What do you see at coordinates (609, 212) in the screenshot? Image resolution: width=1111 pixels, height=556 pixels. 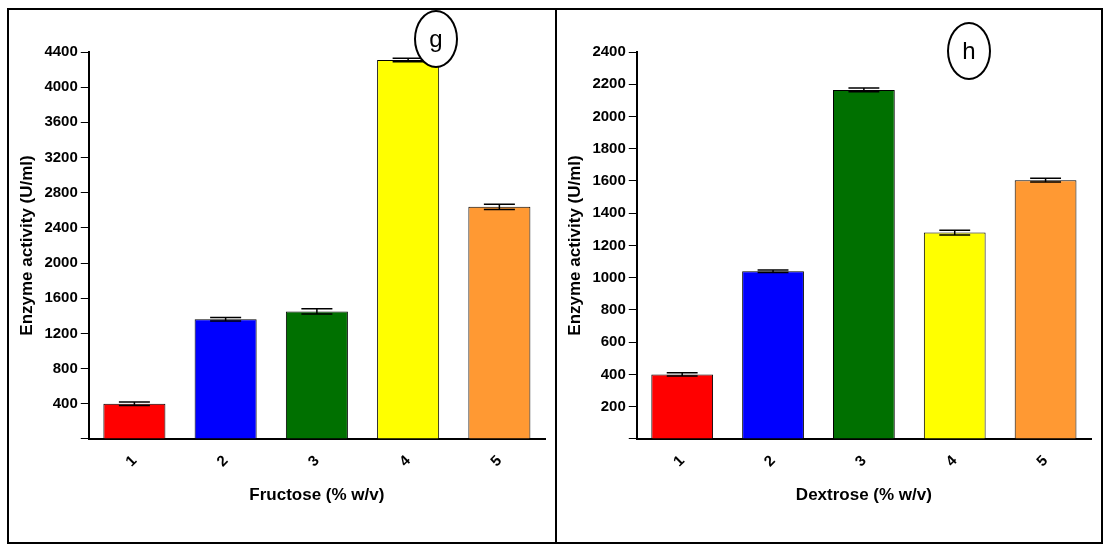 I see `y-tick-label: 1400` at bounding box center [609, 212].